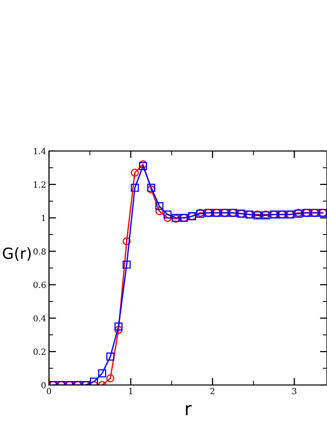 This screenshot has height=436, width=327. Describe the element at coordinates (44, 218) in the screenshot. I see `y-tick-label: 1` at that location.